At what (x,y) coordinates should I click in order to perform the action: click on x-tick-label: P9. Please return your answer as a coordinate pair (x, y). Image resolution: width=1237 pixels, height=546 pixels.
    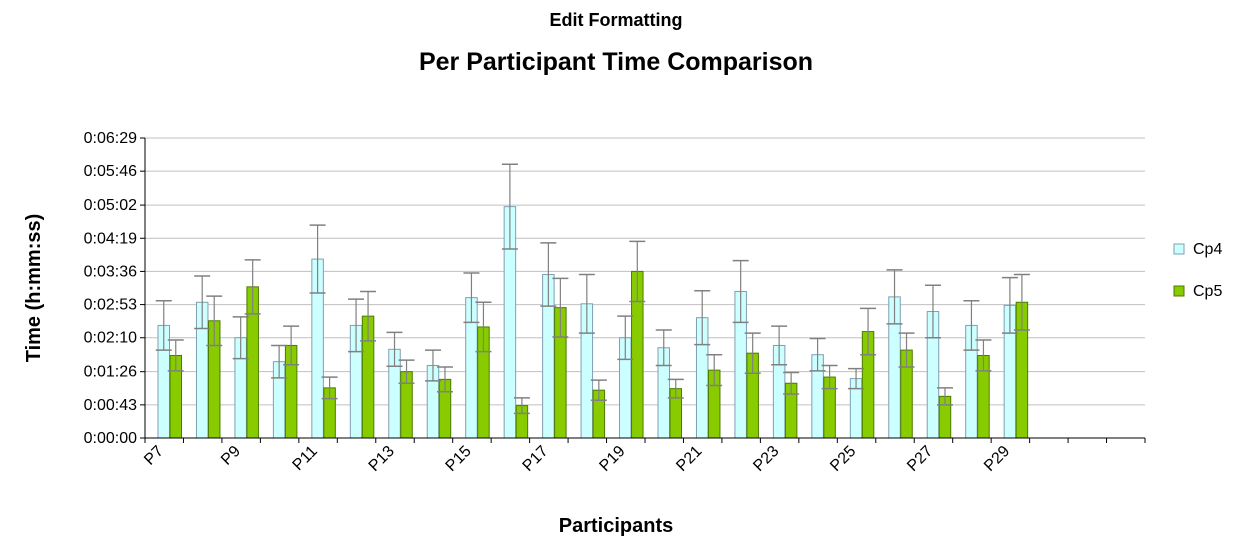
    Looking at the image, I should click on (231, 456).